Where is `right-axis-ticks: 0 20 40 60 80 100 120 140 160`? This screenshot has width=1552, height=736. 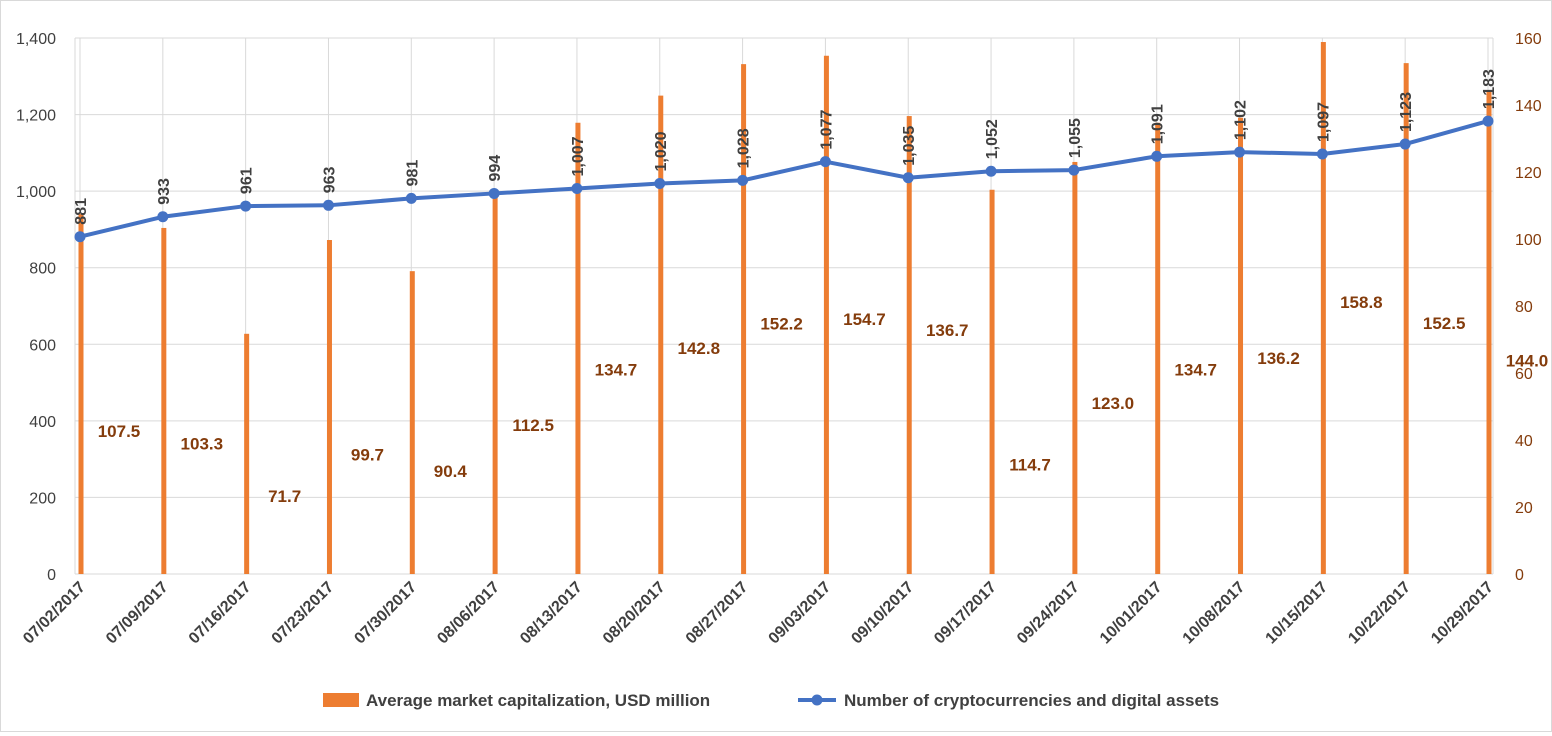 right-axis-ticks: 0 20 40 60 80 100 120 140 160 is located at coordinates (1528, 307).